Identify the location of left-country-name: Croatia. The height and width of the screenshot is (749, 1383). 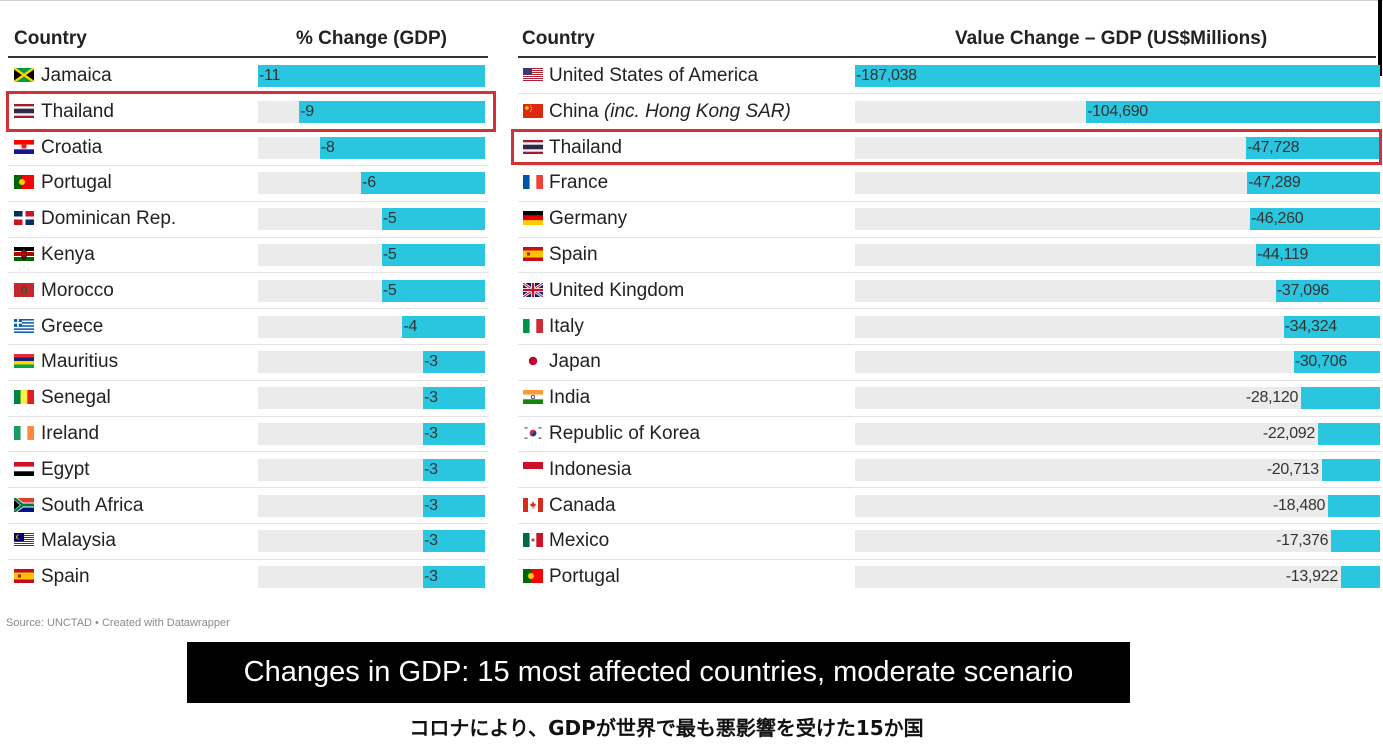
(72, 147).